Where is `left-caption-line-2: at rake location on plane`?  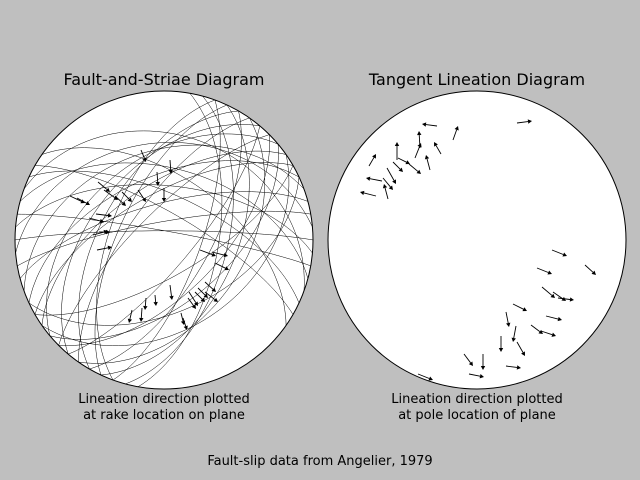 left-caption-line-2: at rake location on plane is located at coordinates (164, 415).